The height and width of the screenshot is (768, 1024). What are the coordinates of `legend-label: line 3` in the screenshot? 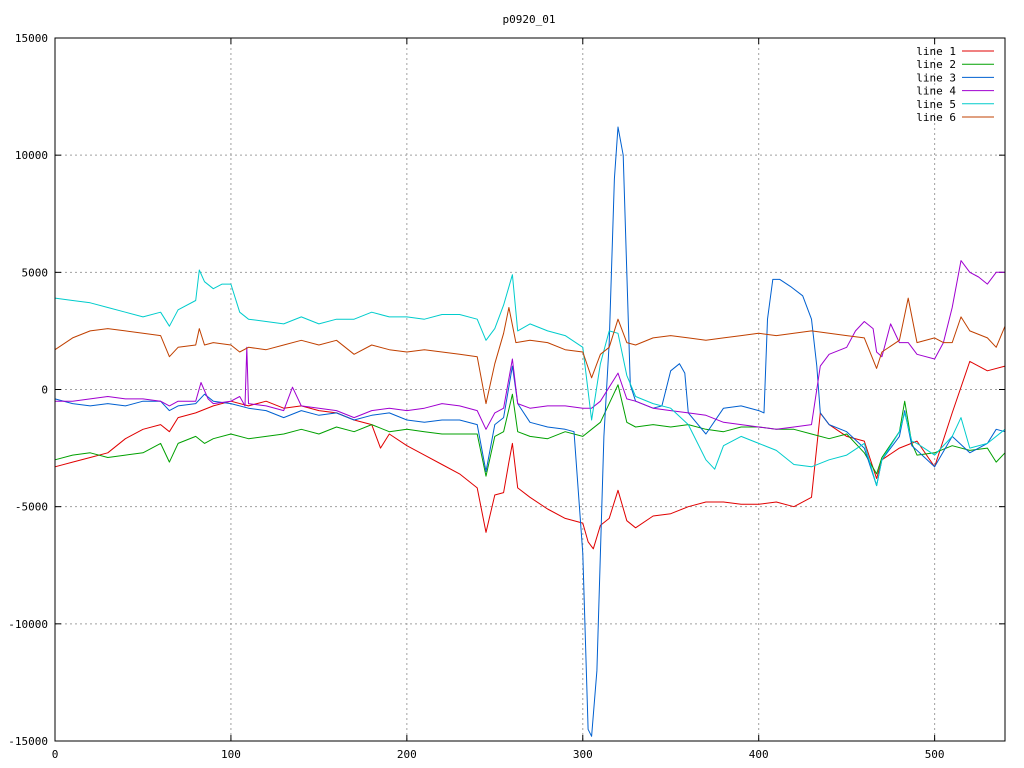 It's located at (936, 77).